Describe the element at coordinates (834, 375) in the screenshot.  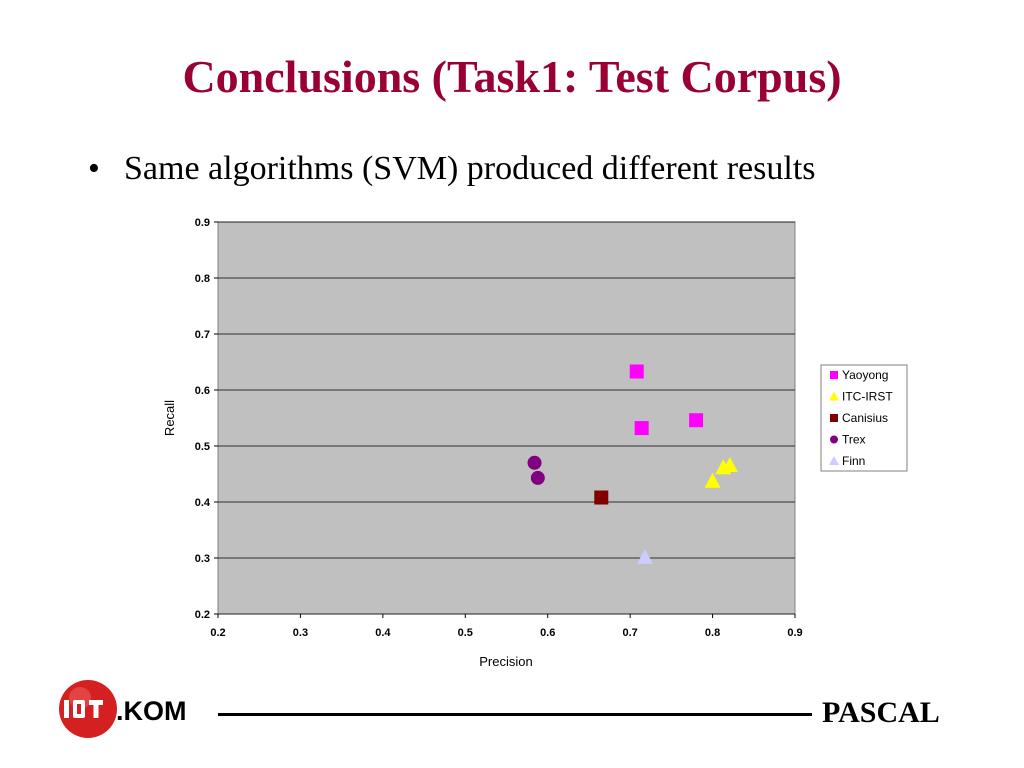
I see `legend-marker-yaoyong` at that location.